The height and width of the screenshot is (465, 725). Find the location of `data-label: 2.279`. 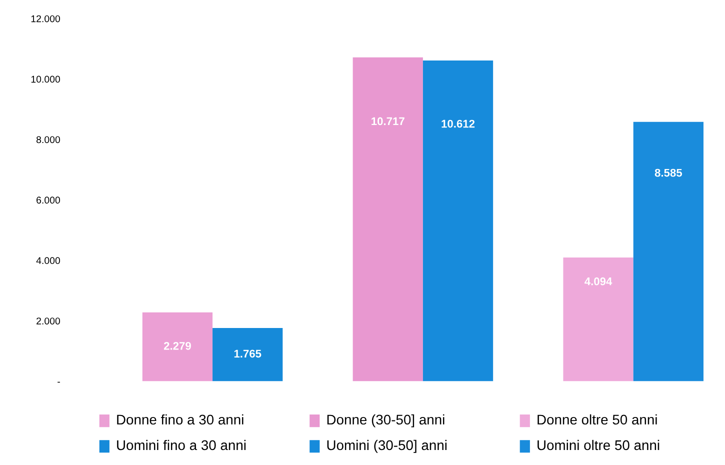

data-label: 2.279 is located at coordinates (177, 346).